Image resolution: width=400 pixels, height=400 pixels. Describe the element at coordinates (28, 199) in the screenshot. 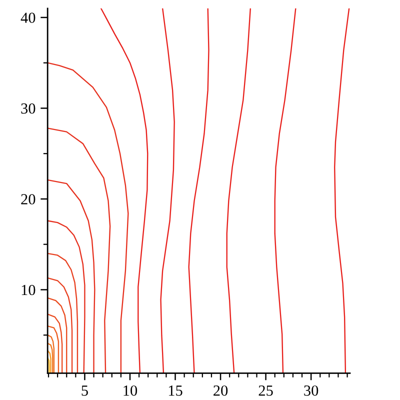

I see `y-tick-label: 20` at that location.